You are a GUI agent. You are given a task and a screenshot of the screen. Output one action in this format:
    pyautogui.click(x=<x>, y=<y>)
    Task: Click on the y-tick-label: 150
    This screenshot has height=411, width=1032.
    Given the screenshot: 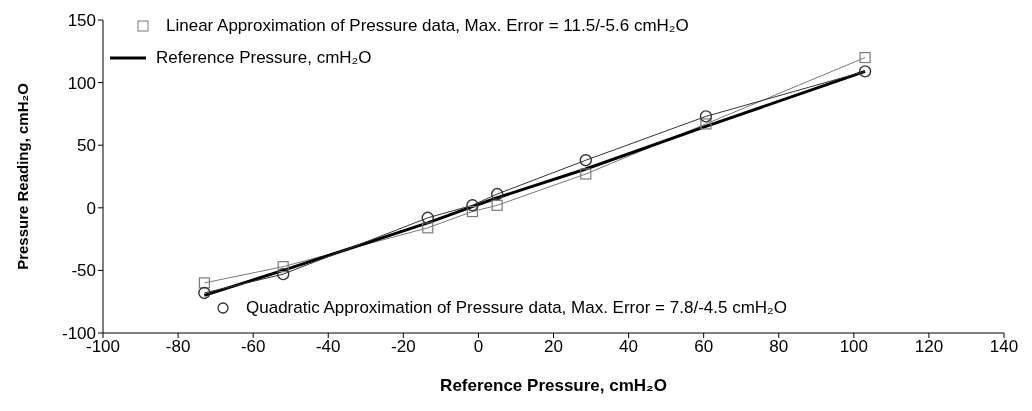 What is the action you would take?
    pyautogui.click(x=81, y=21)
    